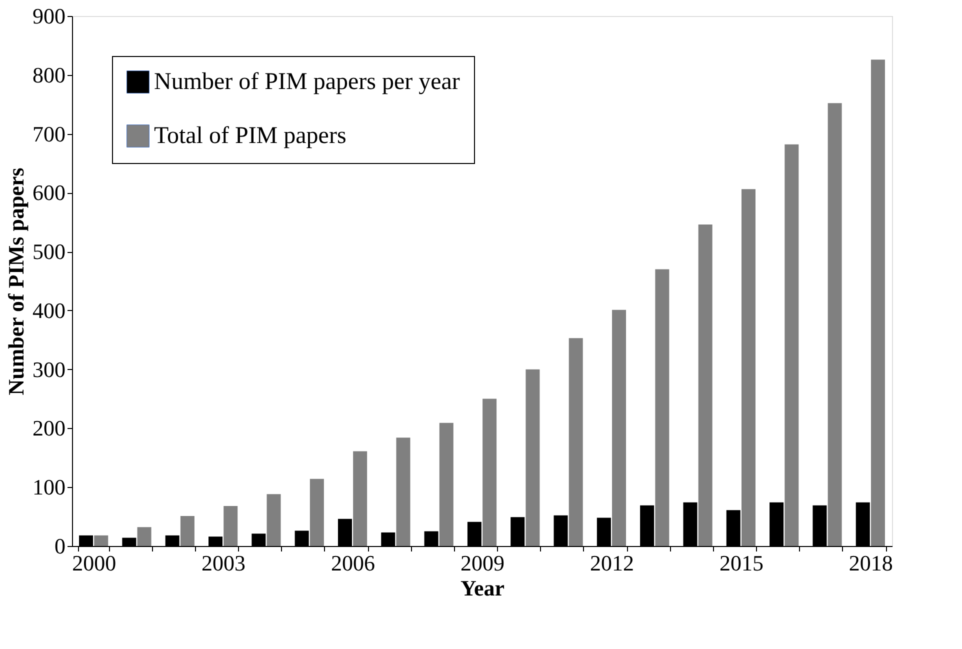 The image size is (962, 649). What do you see at coordinates (741, 563) in the screenshot?
I see `x-tick-label: 2015` at bounding box center [741, 563].